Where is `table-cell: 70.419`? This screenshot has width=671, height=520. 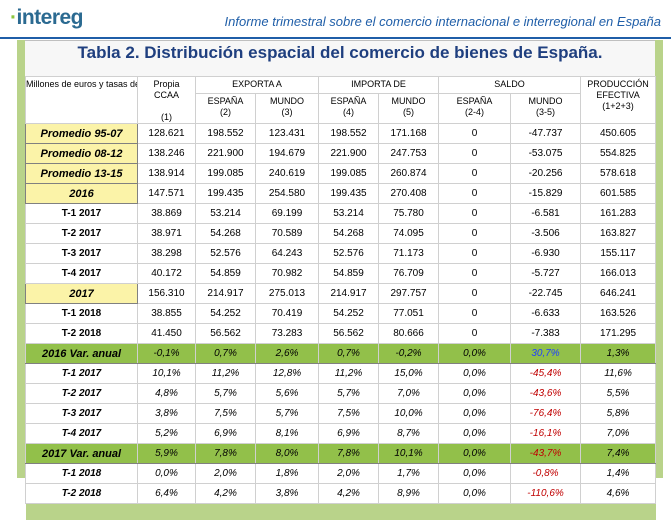 table-cell: 70.419 is located at coordinates (287, 314).